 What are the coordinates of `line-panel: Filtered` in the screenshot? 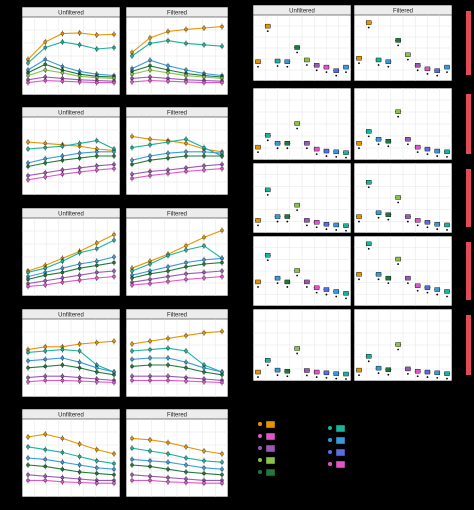 It's located at (177, 453).